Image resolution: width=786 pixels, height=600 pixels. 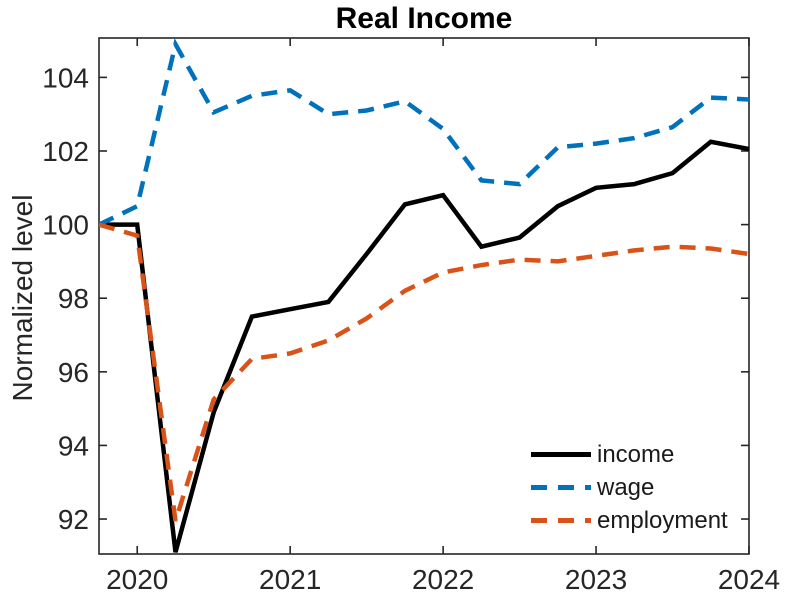 What do you see at coordinates (73, 445) in the screenshot?
I see `y-tick-label: 94` at bounding box center [73, 445].